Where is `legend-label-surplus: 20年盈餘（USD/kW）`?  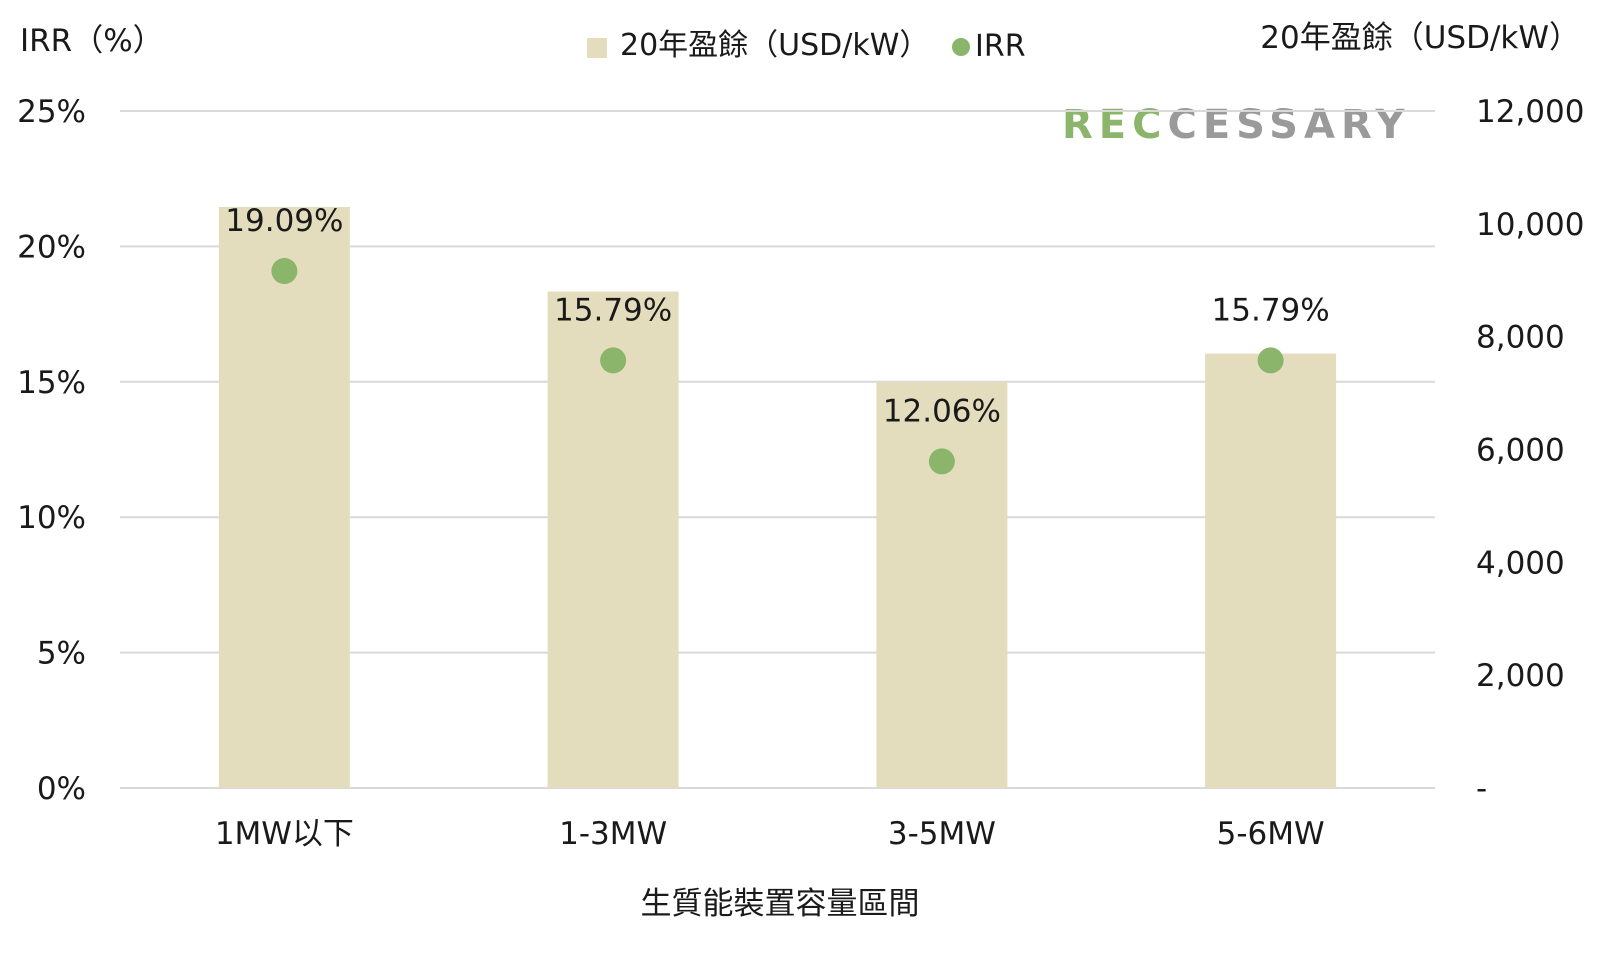 legend-label-surplus: 20年盈餘（USD/kW） is located at coordinates (774, 45).